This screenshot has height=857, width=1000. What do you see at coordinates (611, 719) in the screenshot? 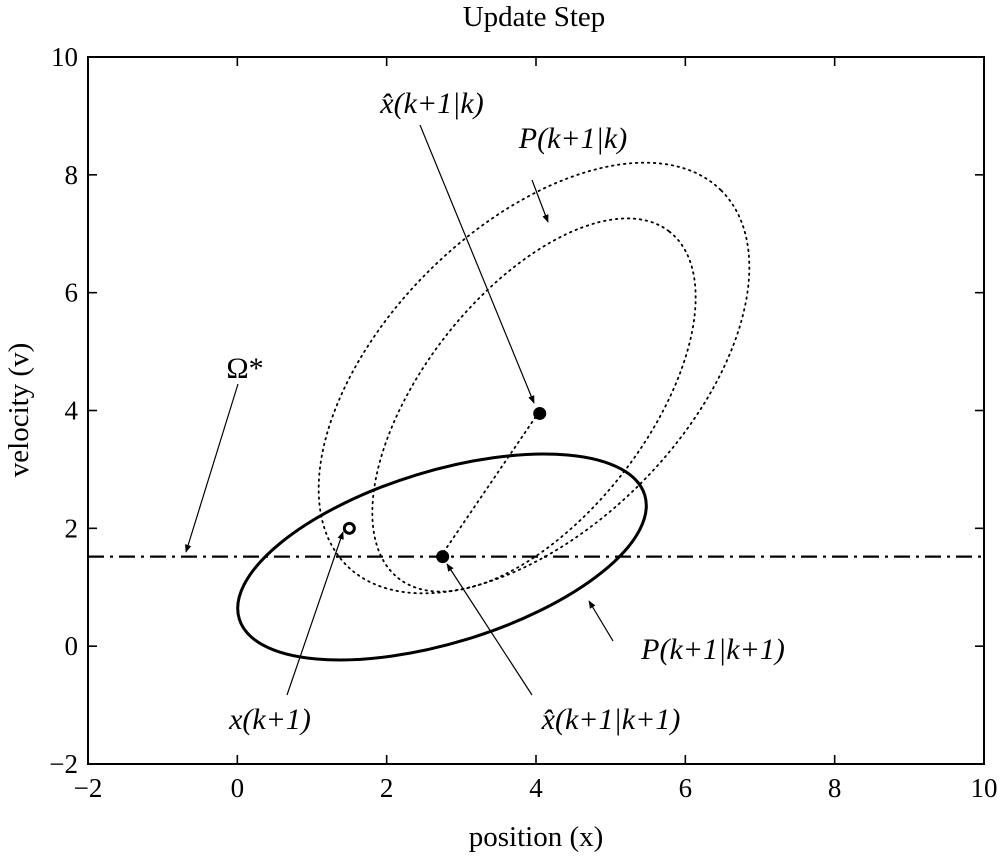
I see `label-x-hat-post: x̂(k+1|k+1)` at bounding box center [611, 719].